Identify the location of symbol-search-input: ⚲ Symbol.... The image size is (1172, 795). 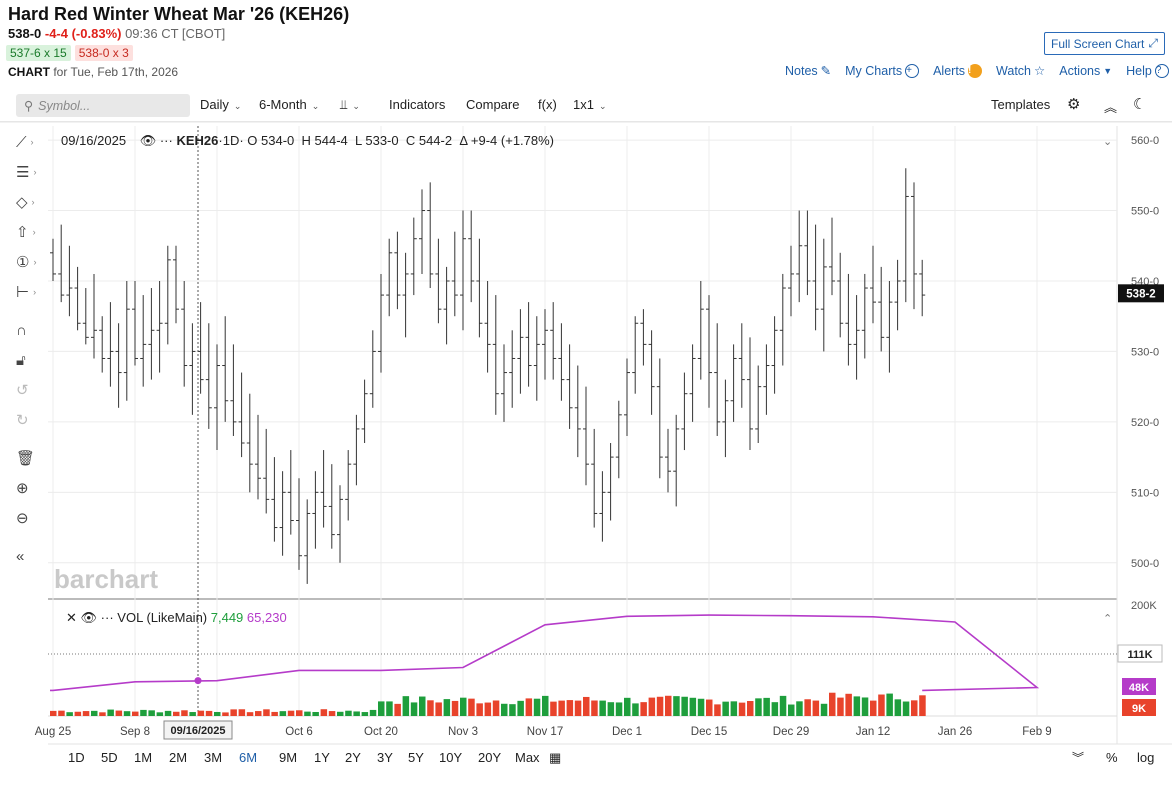
(103, 105).